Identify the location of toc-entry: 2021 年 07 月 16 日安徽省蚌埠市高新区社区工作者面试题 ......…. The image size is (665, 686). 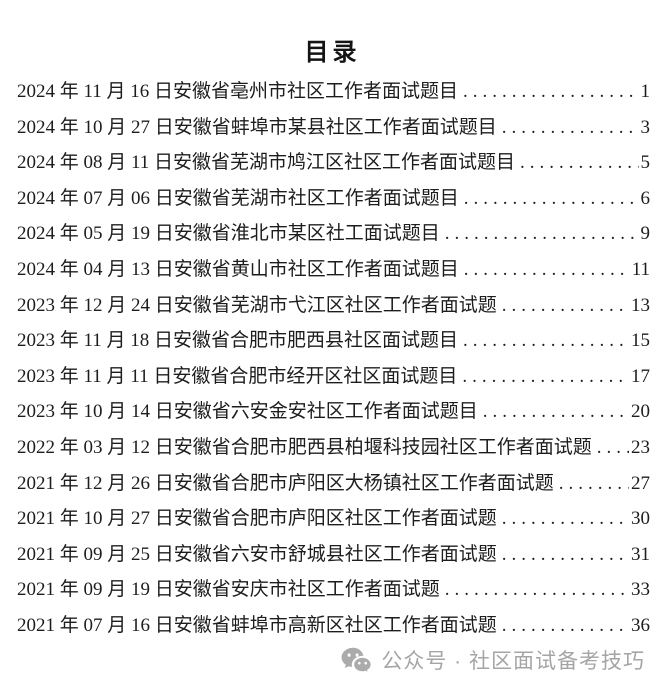
(333, 626).